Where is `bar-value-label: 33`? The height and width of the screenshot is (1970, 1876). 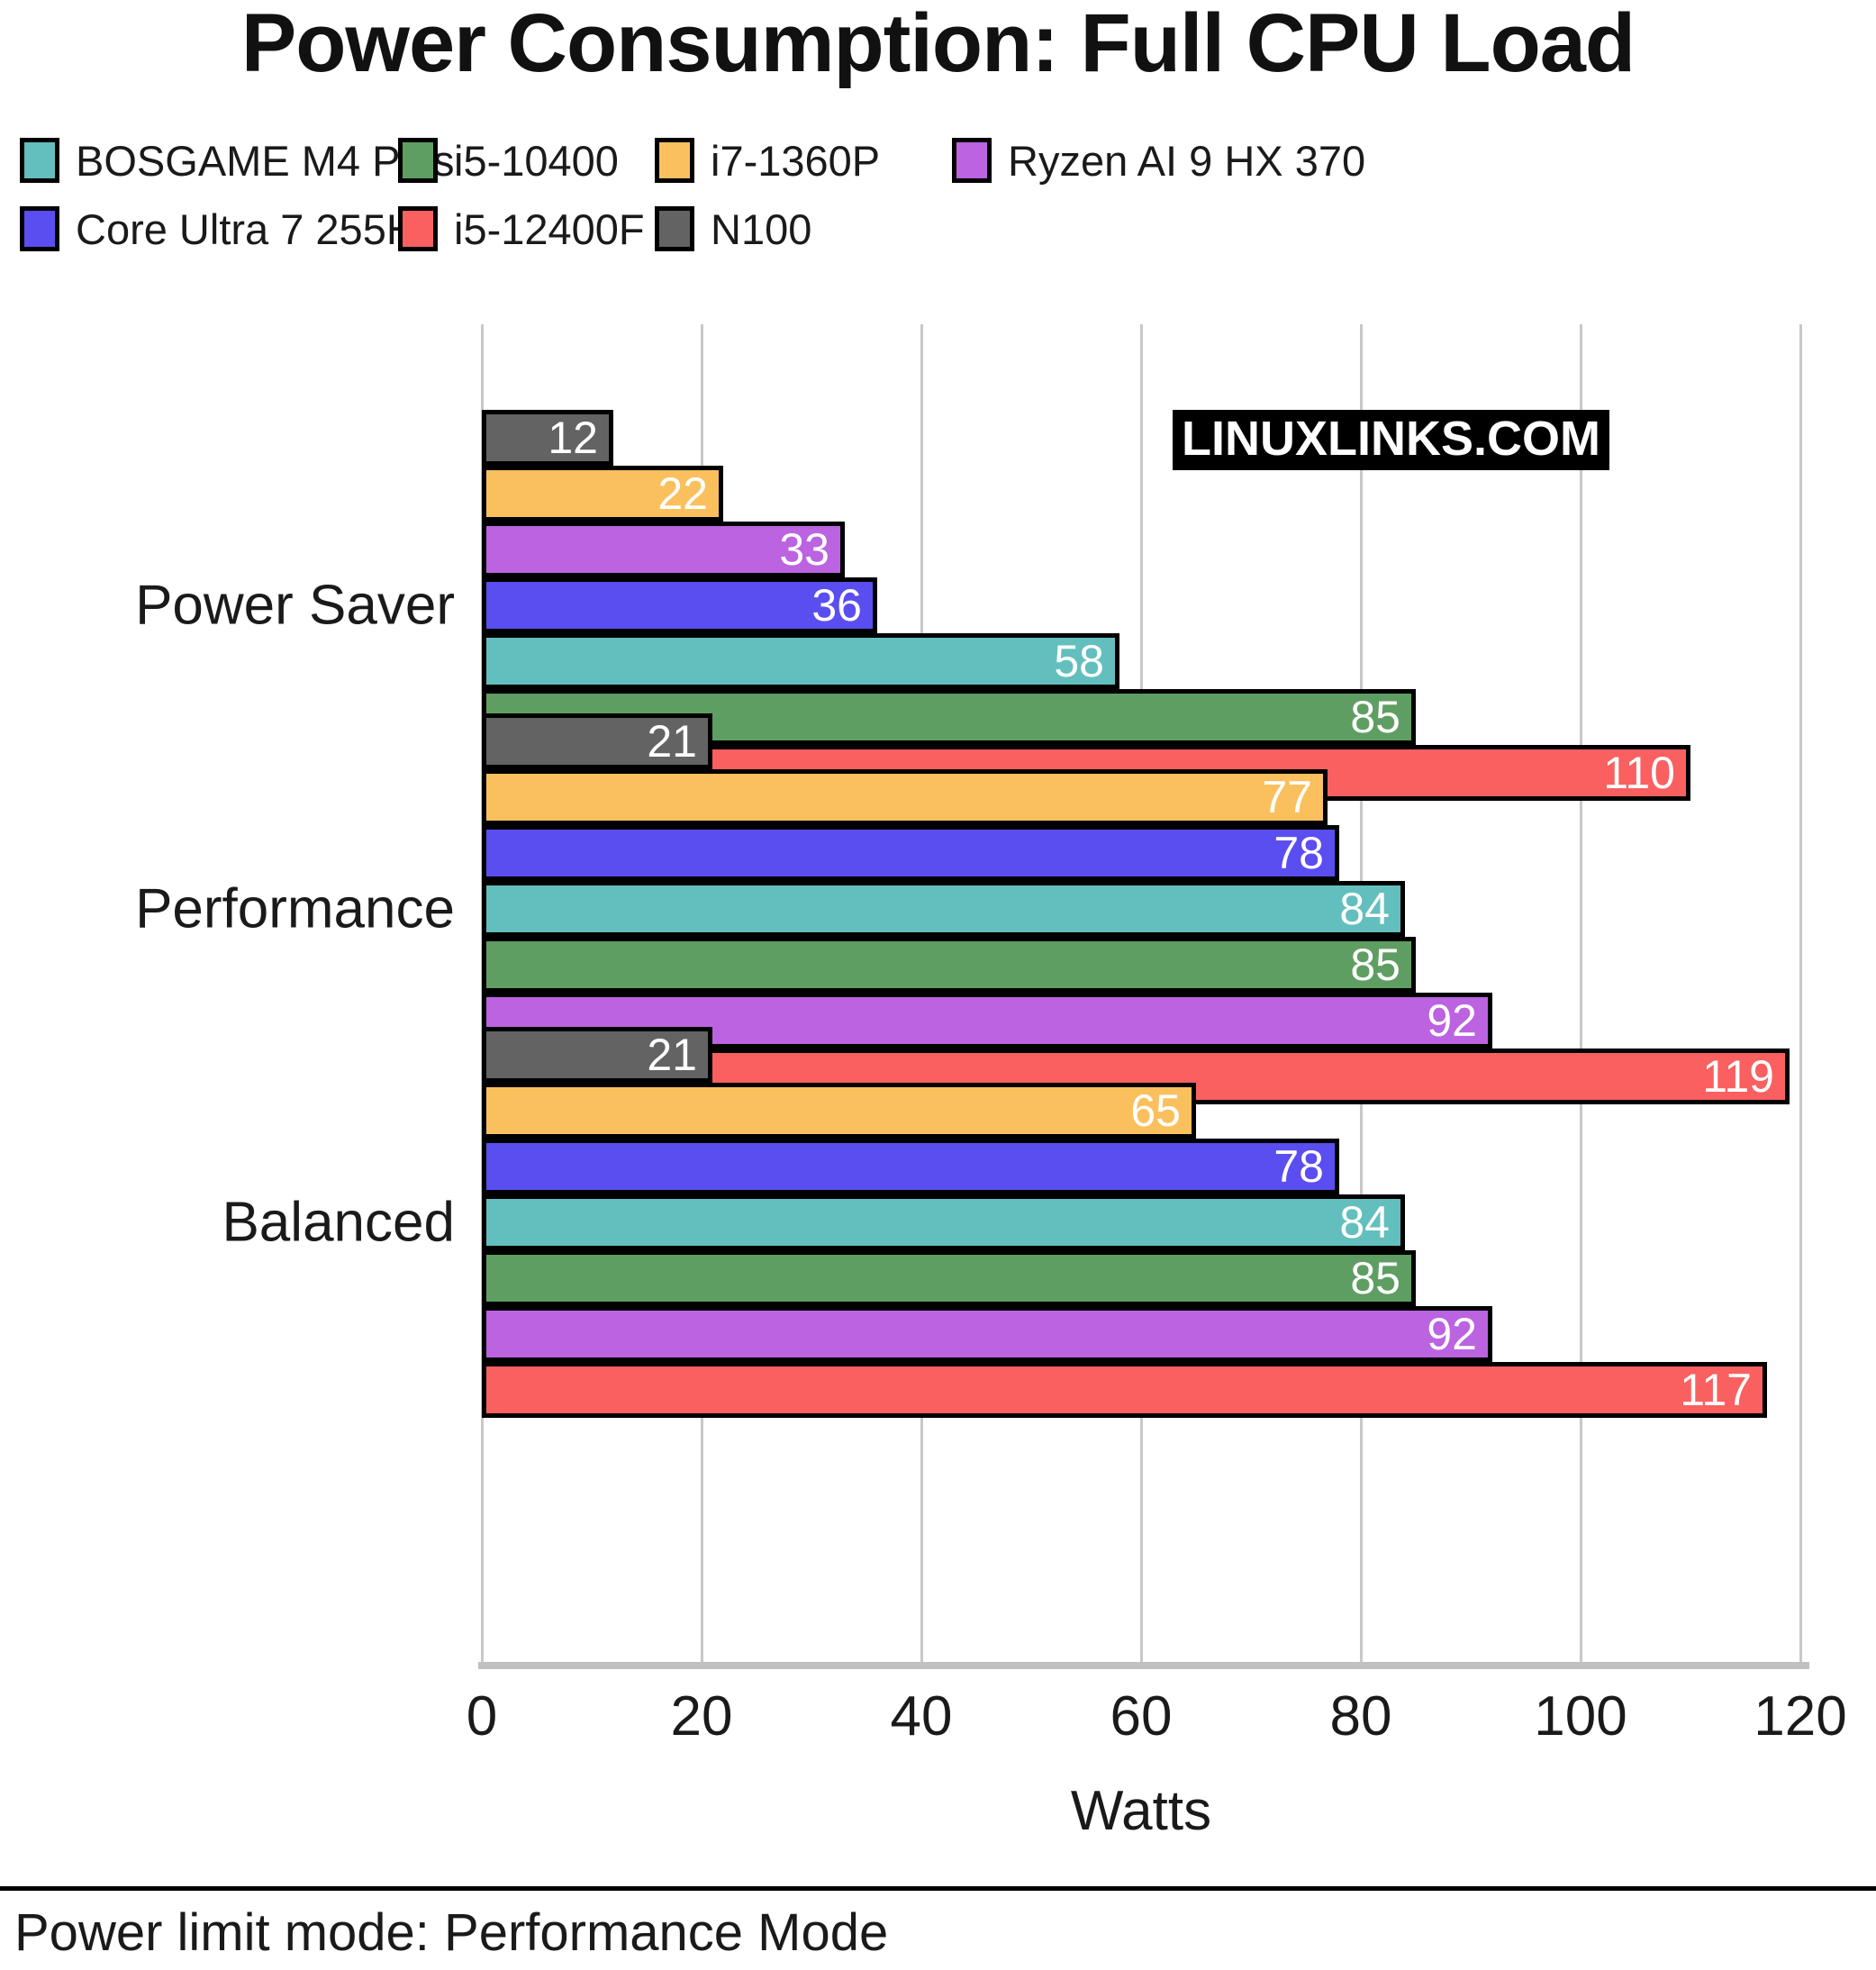
bar-value-label: 33 is located at coordinates (804, 549).